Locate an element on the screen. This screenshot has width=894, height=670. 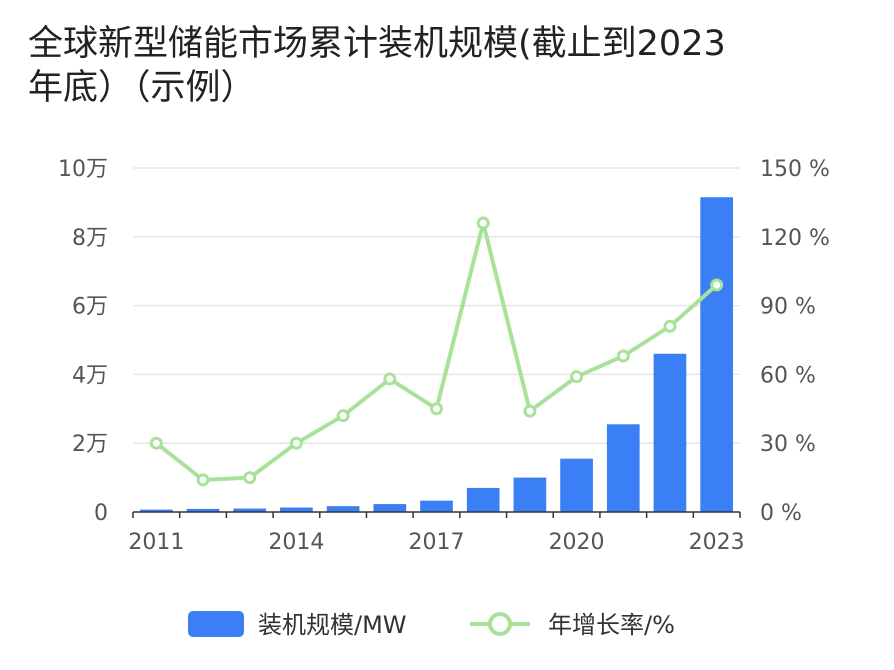
y-left-tick-label: 2万 is located at coordinates (90, 444).